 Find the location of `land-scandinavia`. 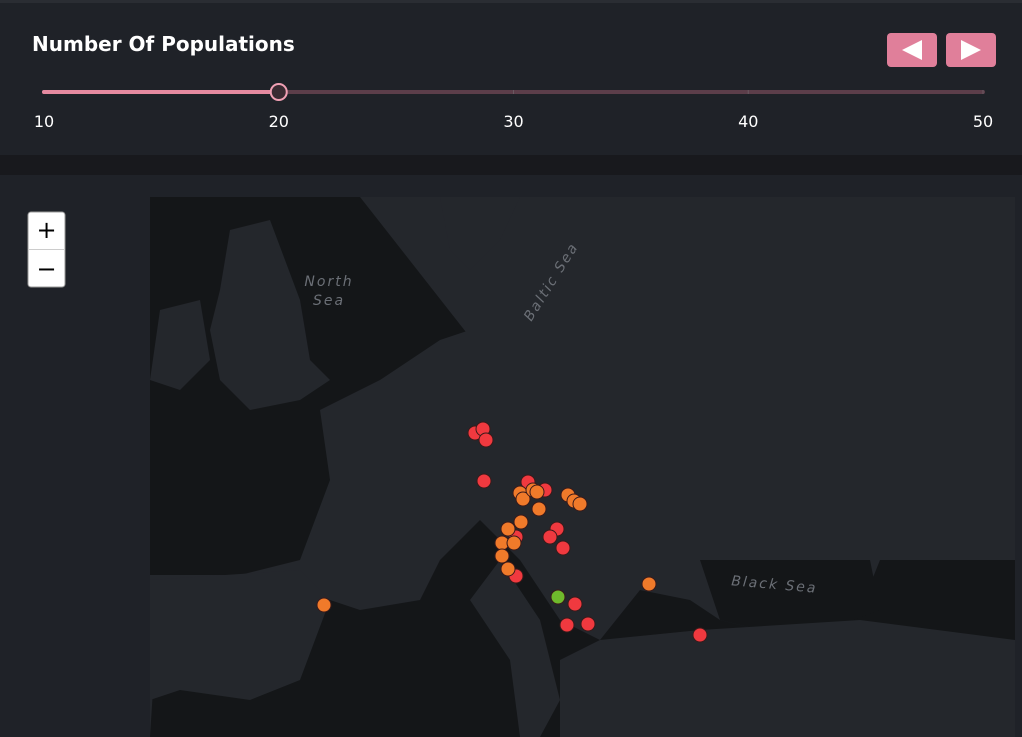

land-scandinavia is located at coordinates (480, 233).